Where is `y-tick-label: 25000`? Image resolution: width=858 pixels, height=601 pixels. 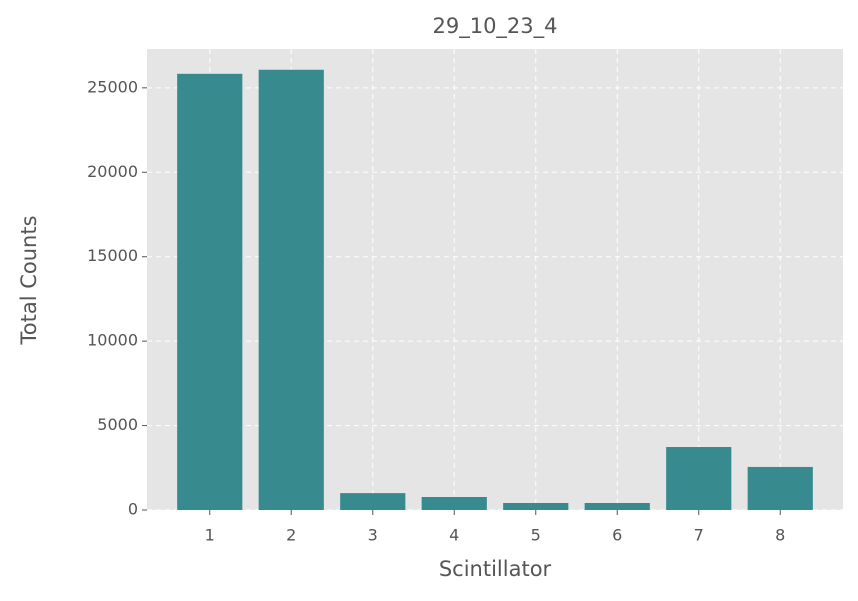
y-tick-label: 25000 is located at coordinates (112, 86).